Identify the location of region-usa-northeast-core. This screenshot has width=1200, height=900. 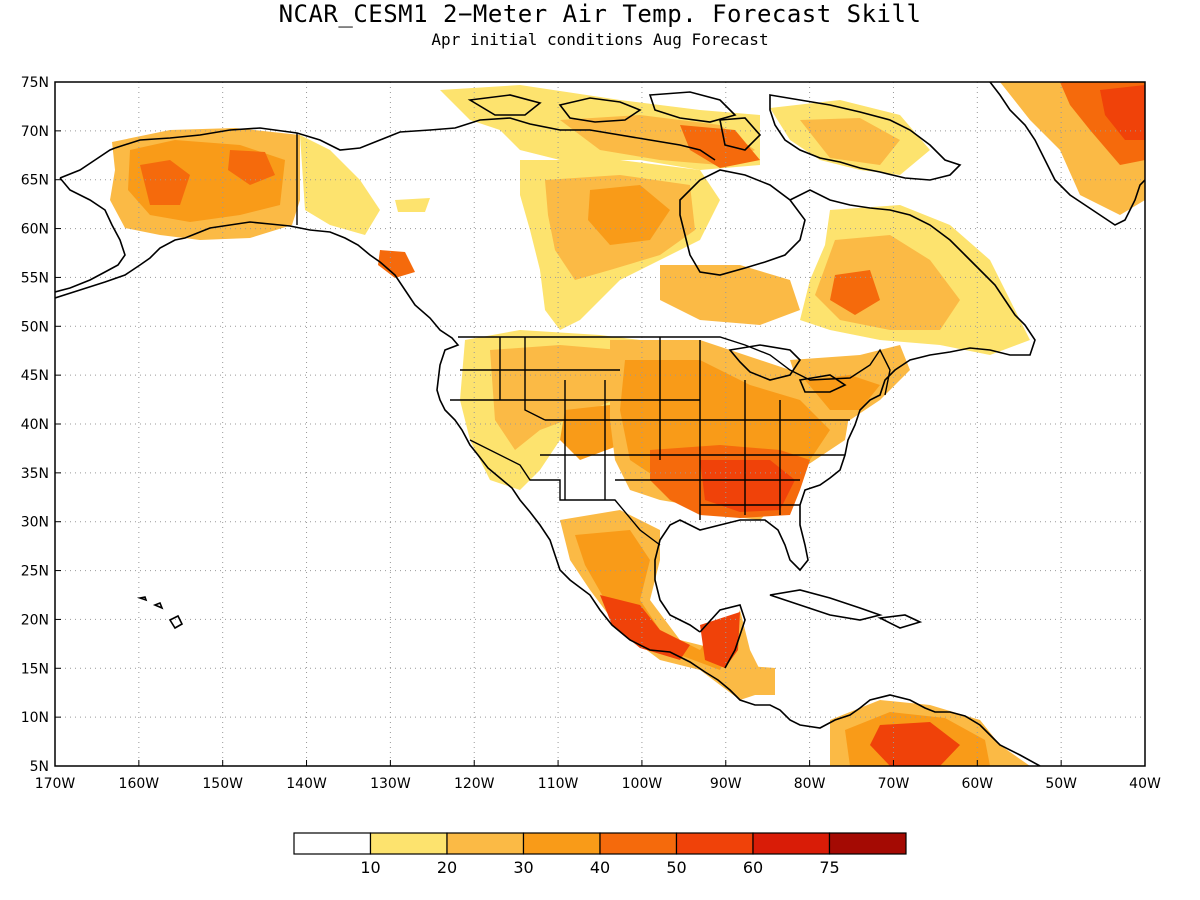
(842, 392).